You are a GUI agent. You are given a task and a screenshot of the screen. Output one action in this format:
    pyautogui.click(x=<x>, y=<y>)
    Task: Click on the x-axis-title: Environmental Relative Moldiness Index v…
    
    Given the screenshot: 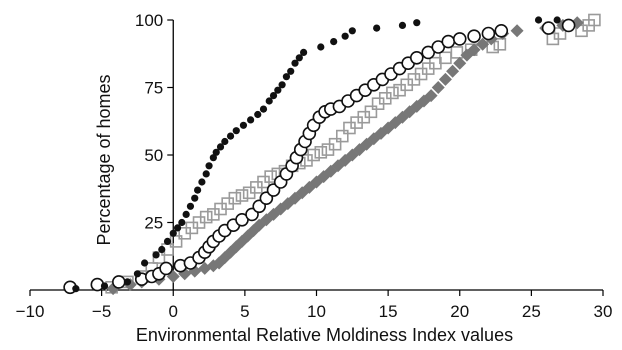 What is the action you would take?
    pyautogui.click(x=324, y=335)
    